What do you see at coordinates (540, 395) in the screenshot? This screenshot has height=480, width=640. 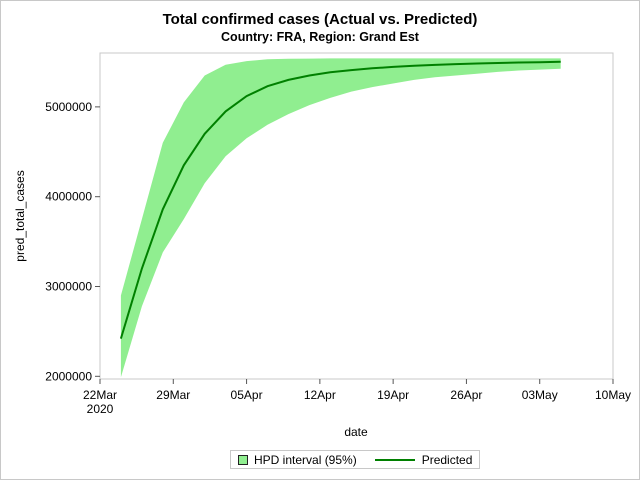 I see `x-tick-label: 03May` at bounding box center [540, 395].